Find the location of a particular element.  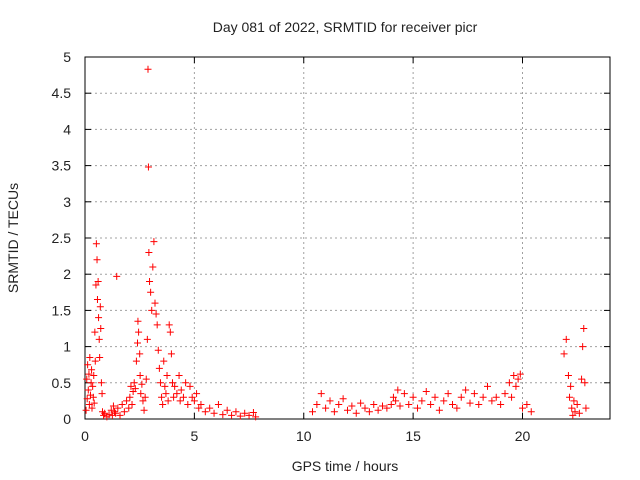

y-axis-label: SRMTID / TECUs is located at coordinates (13, 238).